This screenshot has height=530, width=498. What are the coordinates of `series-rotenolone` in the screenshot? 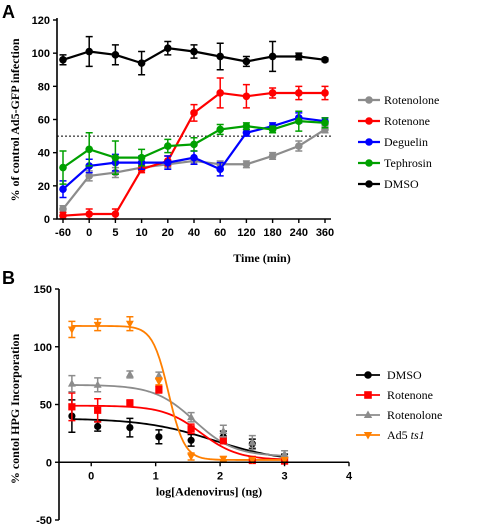 It's located at (178, 414).